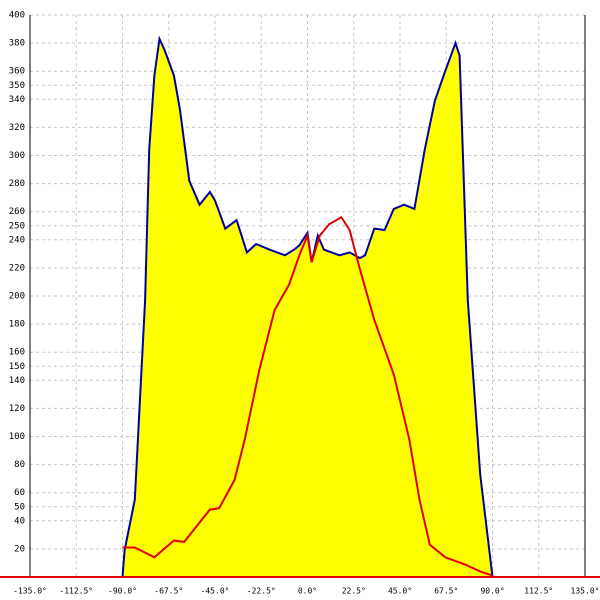 This screenshot has height=600, width=600. Describe the element at coordinates (19, 465) in the screenshot. I see `y-tick-label: 80` at that location.